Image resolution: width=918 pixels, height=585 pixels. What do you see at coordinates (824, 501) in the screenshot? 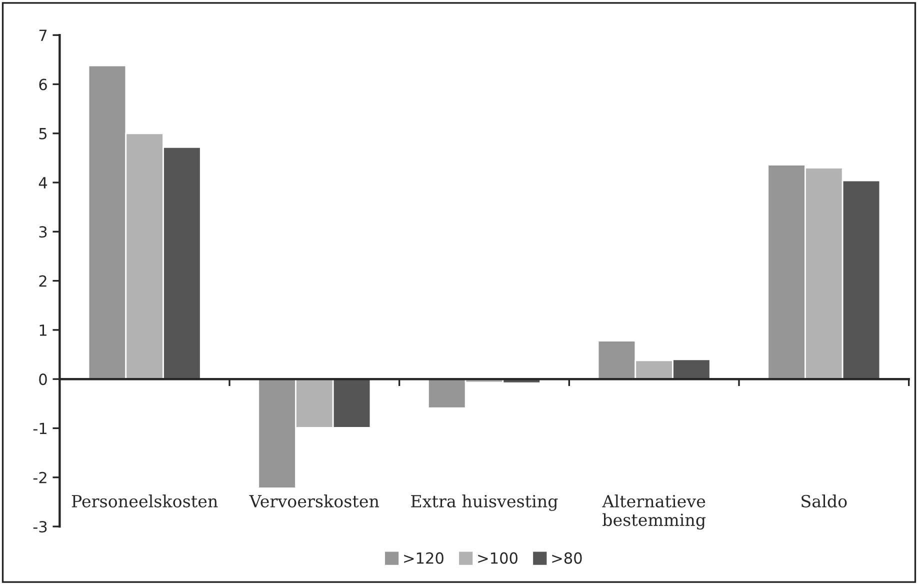
I see `x-tick-label: Saldo` at bounding box center [824, 501].